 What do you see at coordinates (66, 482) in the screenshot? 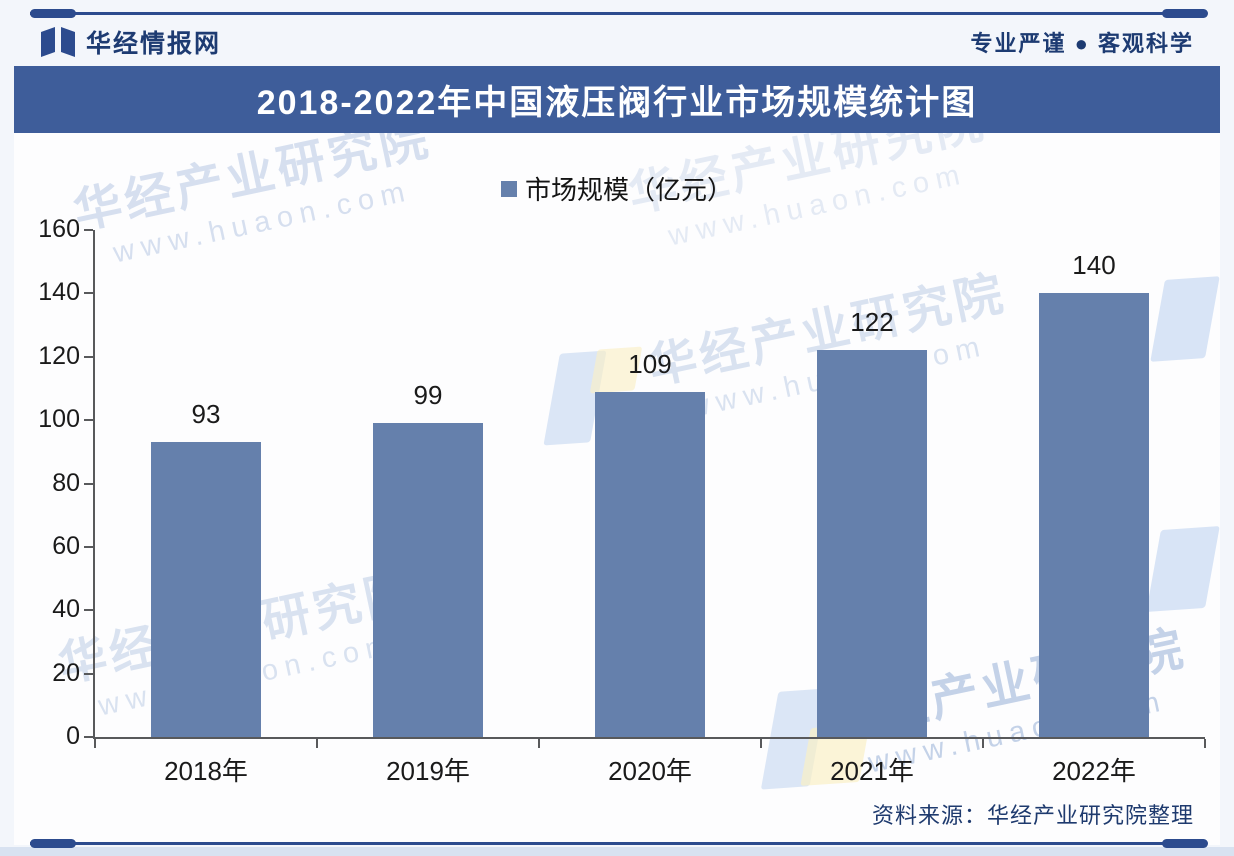
I see `y-axis-label: 80` at bounding box center [66, 482].